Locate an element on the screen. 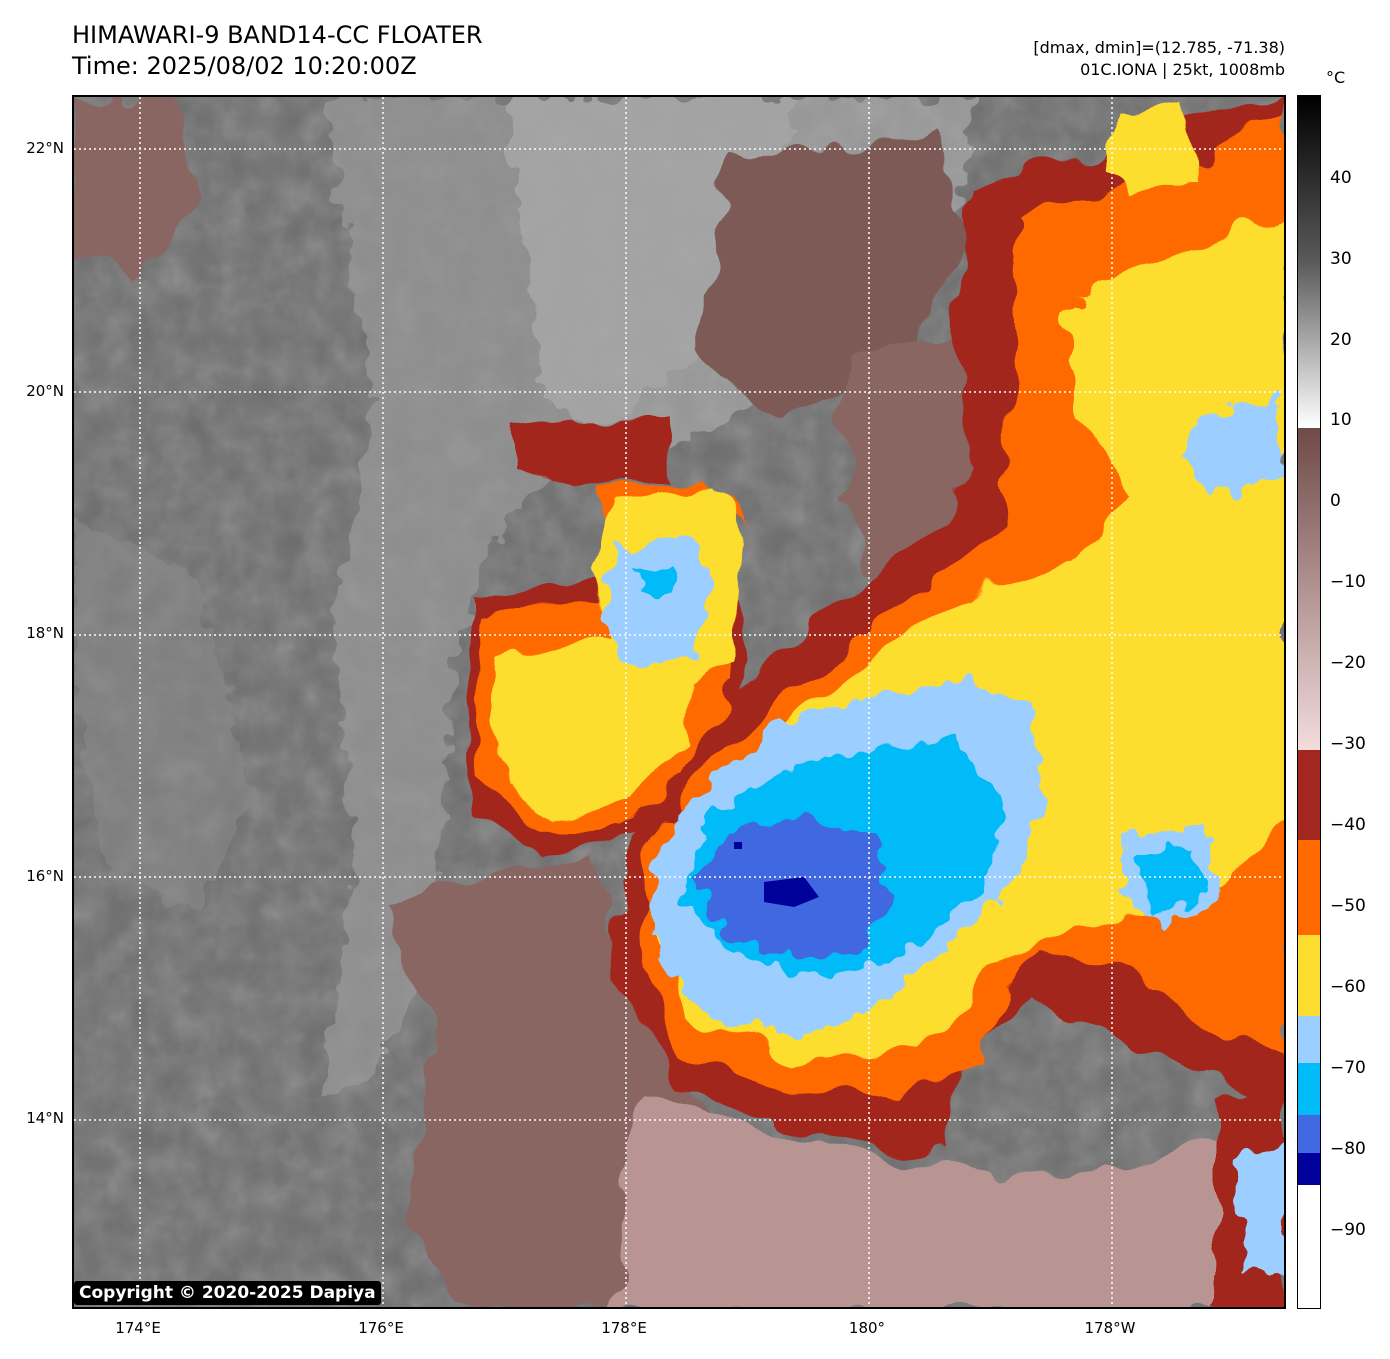  lat-label-16n: 16°N is located at coordinates (45, 876).